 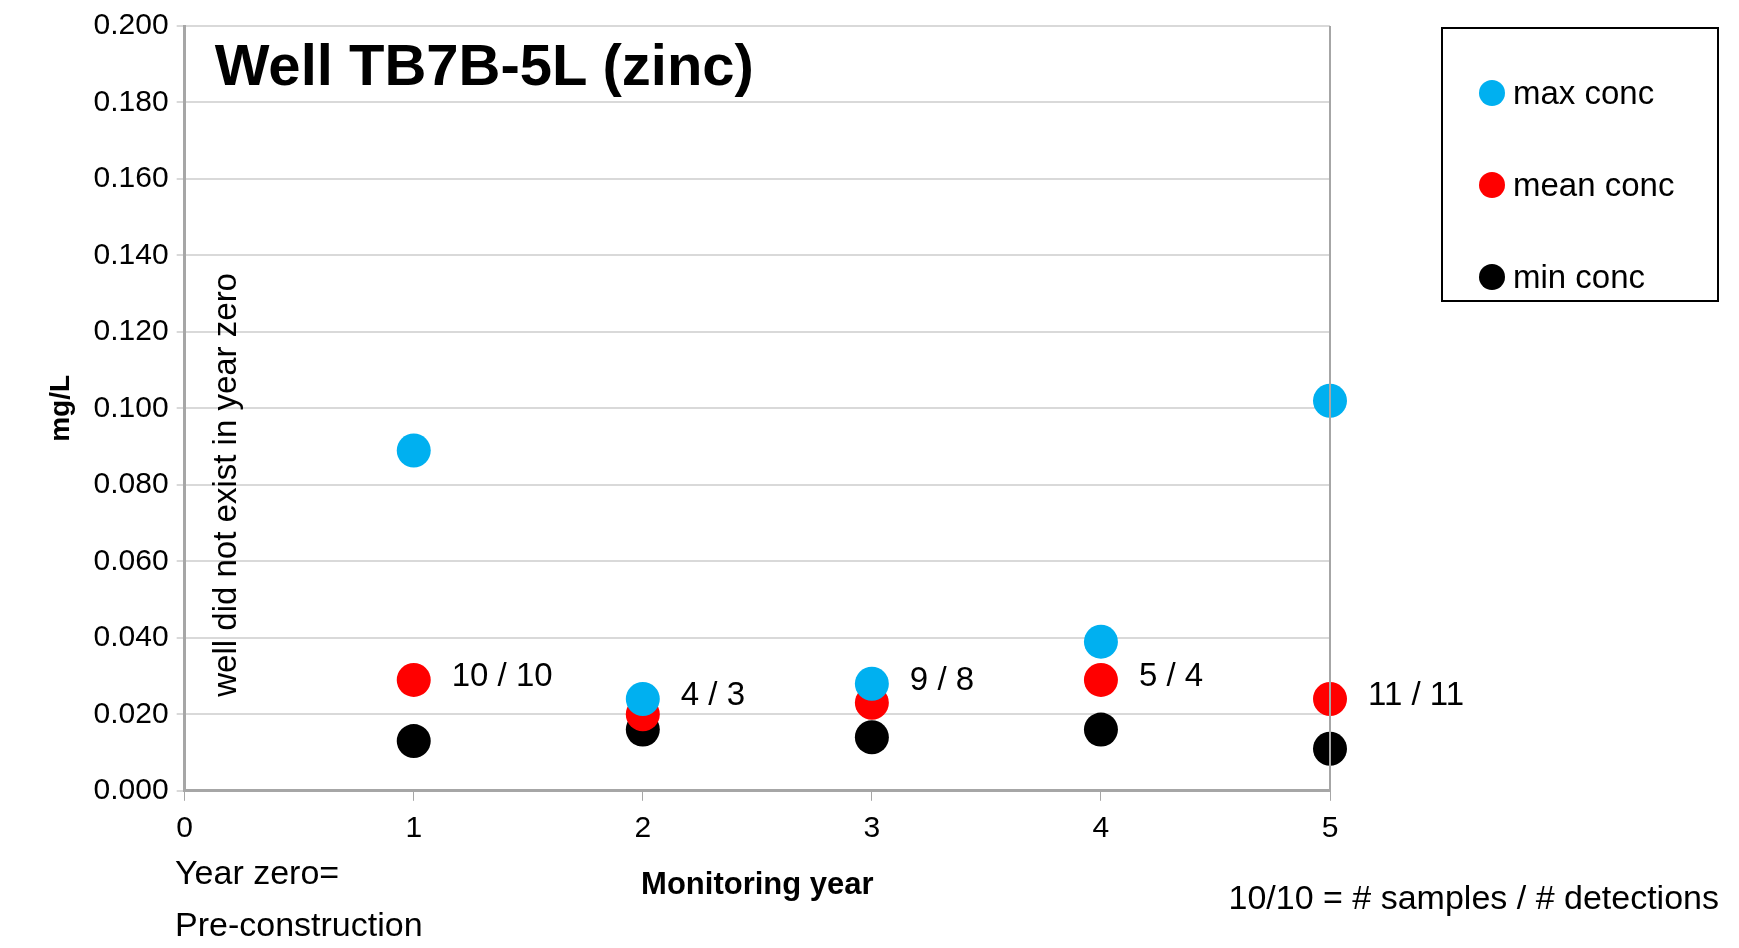 What do you see at coordinates (185, 827) in the screenshot?
I see `x-tick-label: 0` at bounding box center [185, 827].